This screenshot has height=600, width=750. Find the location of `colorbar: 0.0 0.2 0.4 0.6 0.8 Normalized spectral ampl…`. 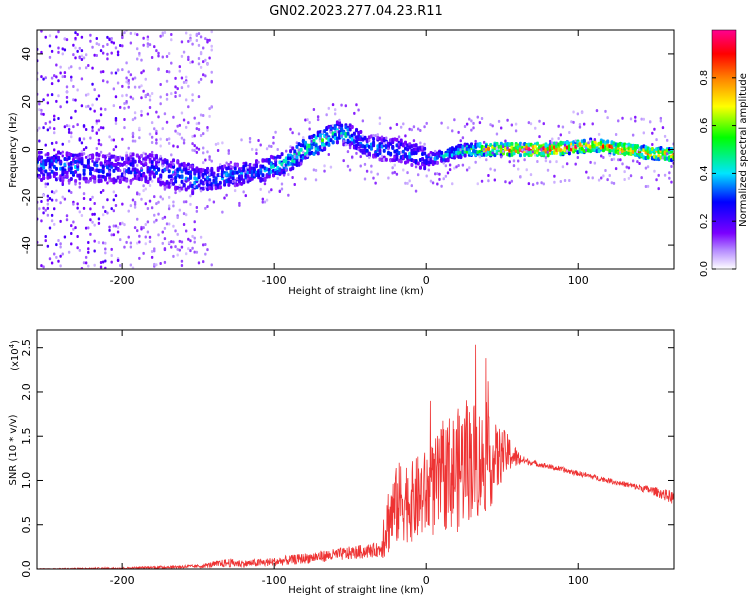

colorbar: 0.0 0.2 0.4 0.6 0.8 Normalized spectral ampl… is located at coordinates (724, 153).